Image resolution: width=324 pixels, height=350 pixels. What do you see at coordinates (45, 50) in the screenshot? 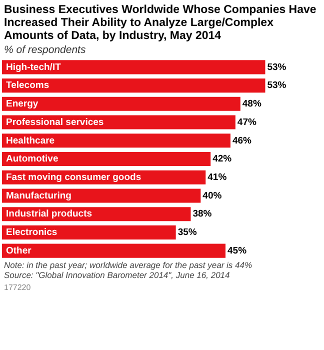
I see `chart-subtitle: % of respondents` at bounding box center [45, 50].